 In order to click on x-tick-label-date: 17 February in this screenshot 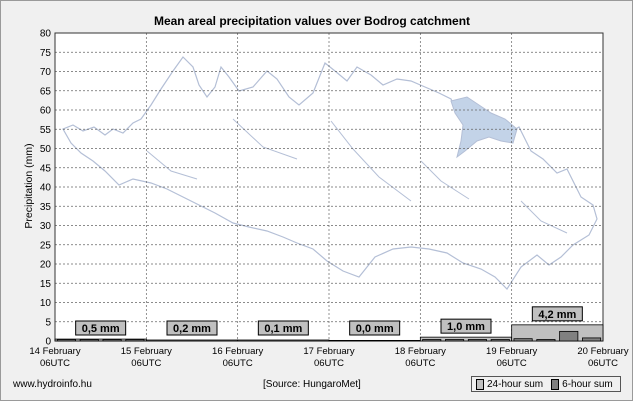, I will do `click(328, 351)`.